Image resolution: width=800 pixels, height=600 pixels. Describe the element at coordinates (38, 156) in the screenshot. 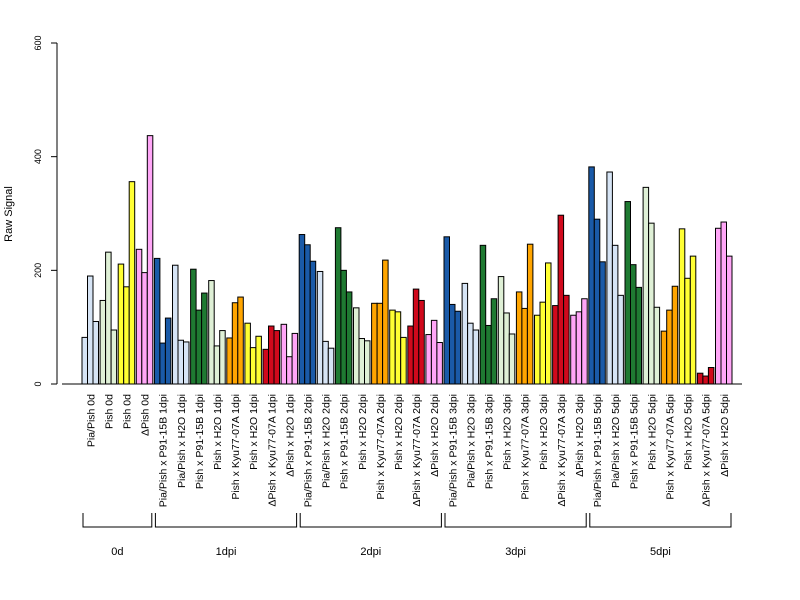

I see `y-tick-label: 400` at that location.